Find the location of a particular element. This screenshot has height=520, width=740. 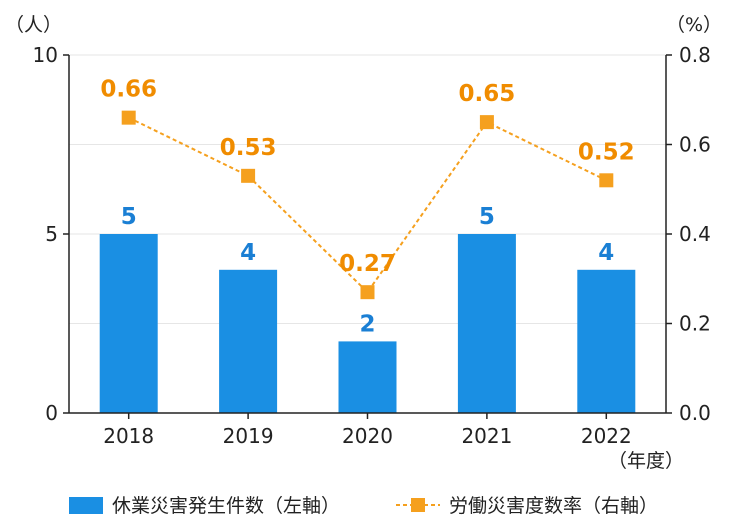

left-axis-unit: （人） is located at coordinates (33, 25).